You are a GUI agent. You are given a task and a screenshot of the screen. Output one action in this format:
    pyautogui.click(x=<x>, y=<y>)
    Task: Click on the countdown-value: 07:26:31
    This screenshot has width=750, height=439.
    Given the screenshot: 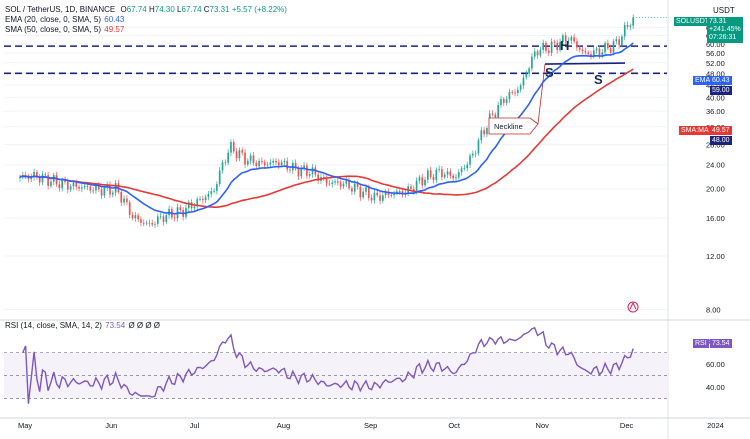 What is the action you would take?
    pyautogui.click(x=723, y=37)
    